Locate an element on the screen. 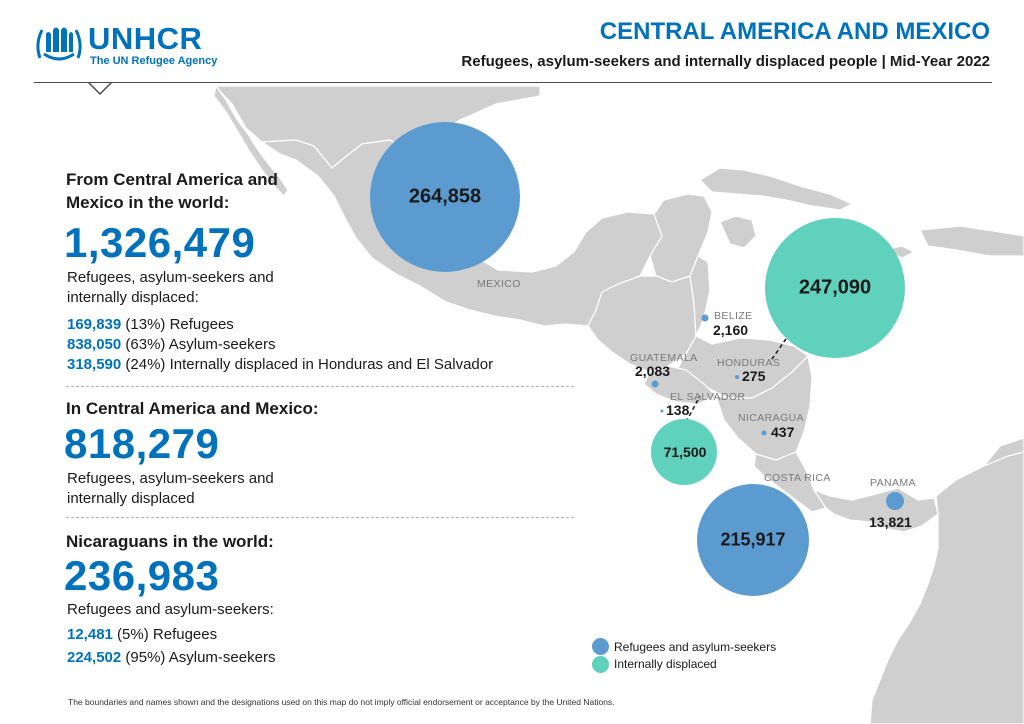 The height and width of the screenshot is (724, 1024). belize-land is located at coordinates (700, 296).